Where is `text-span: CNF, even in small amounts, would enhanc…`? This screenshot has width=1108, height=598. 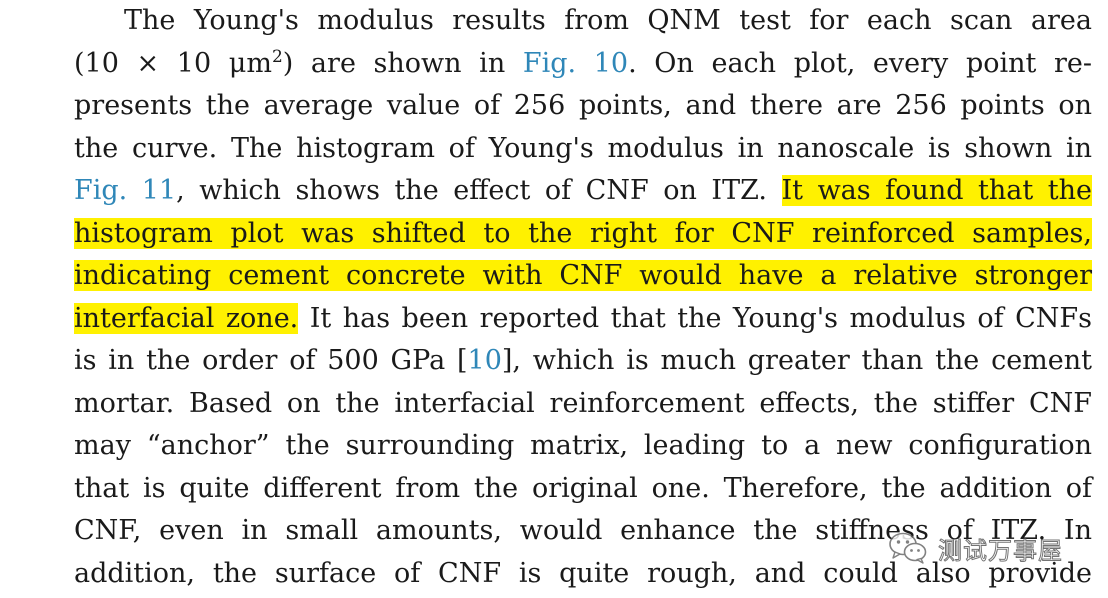
text-span: CNF, even in small amounts, would enhanc… is located at coordinates (583, 530).